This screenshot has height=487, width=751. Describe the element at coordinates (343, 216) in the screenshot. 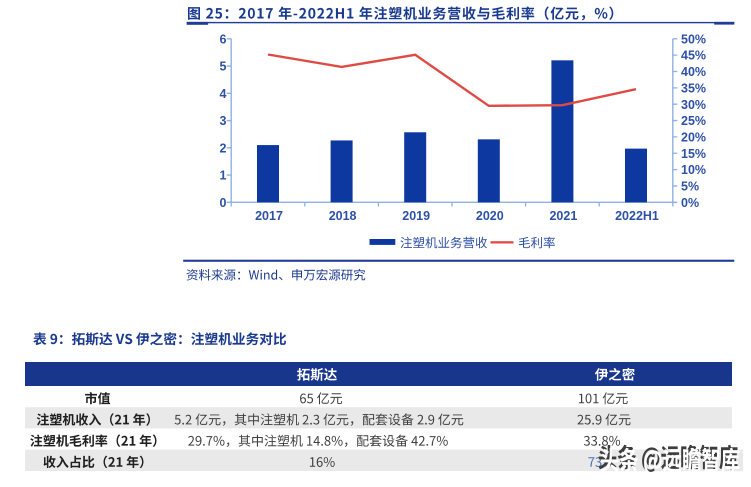

I see `svg-text: 2018` at that location.